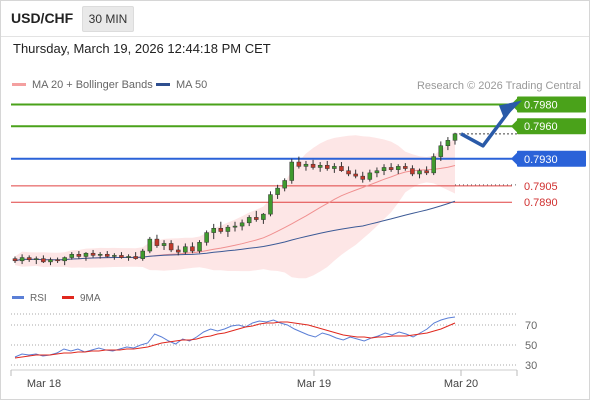  What do you see at coordinates (192, 85) in the screenshot?
I see `legend-ma50-label: MA 50` at bounding box center [192, 85].